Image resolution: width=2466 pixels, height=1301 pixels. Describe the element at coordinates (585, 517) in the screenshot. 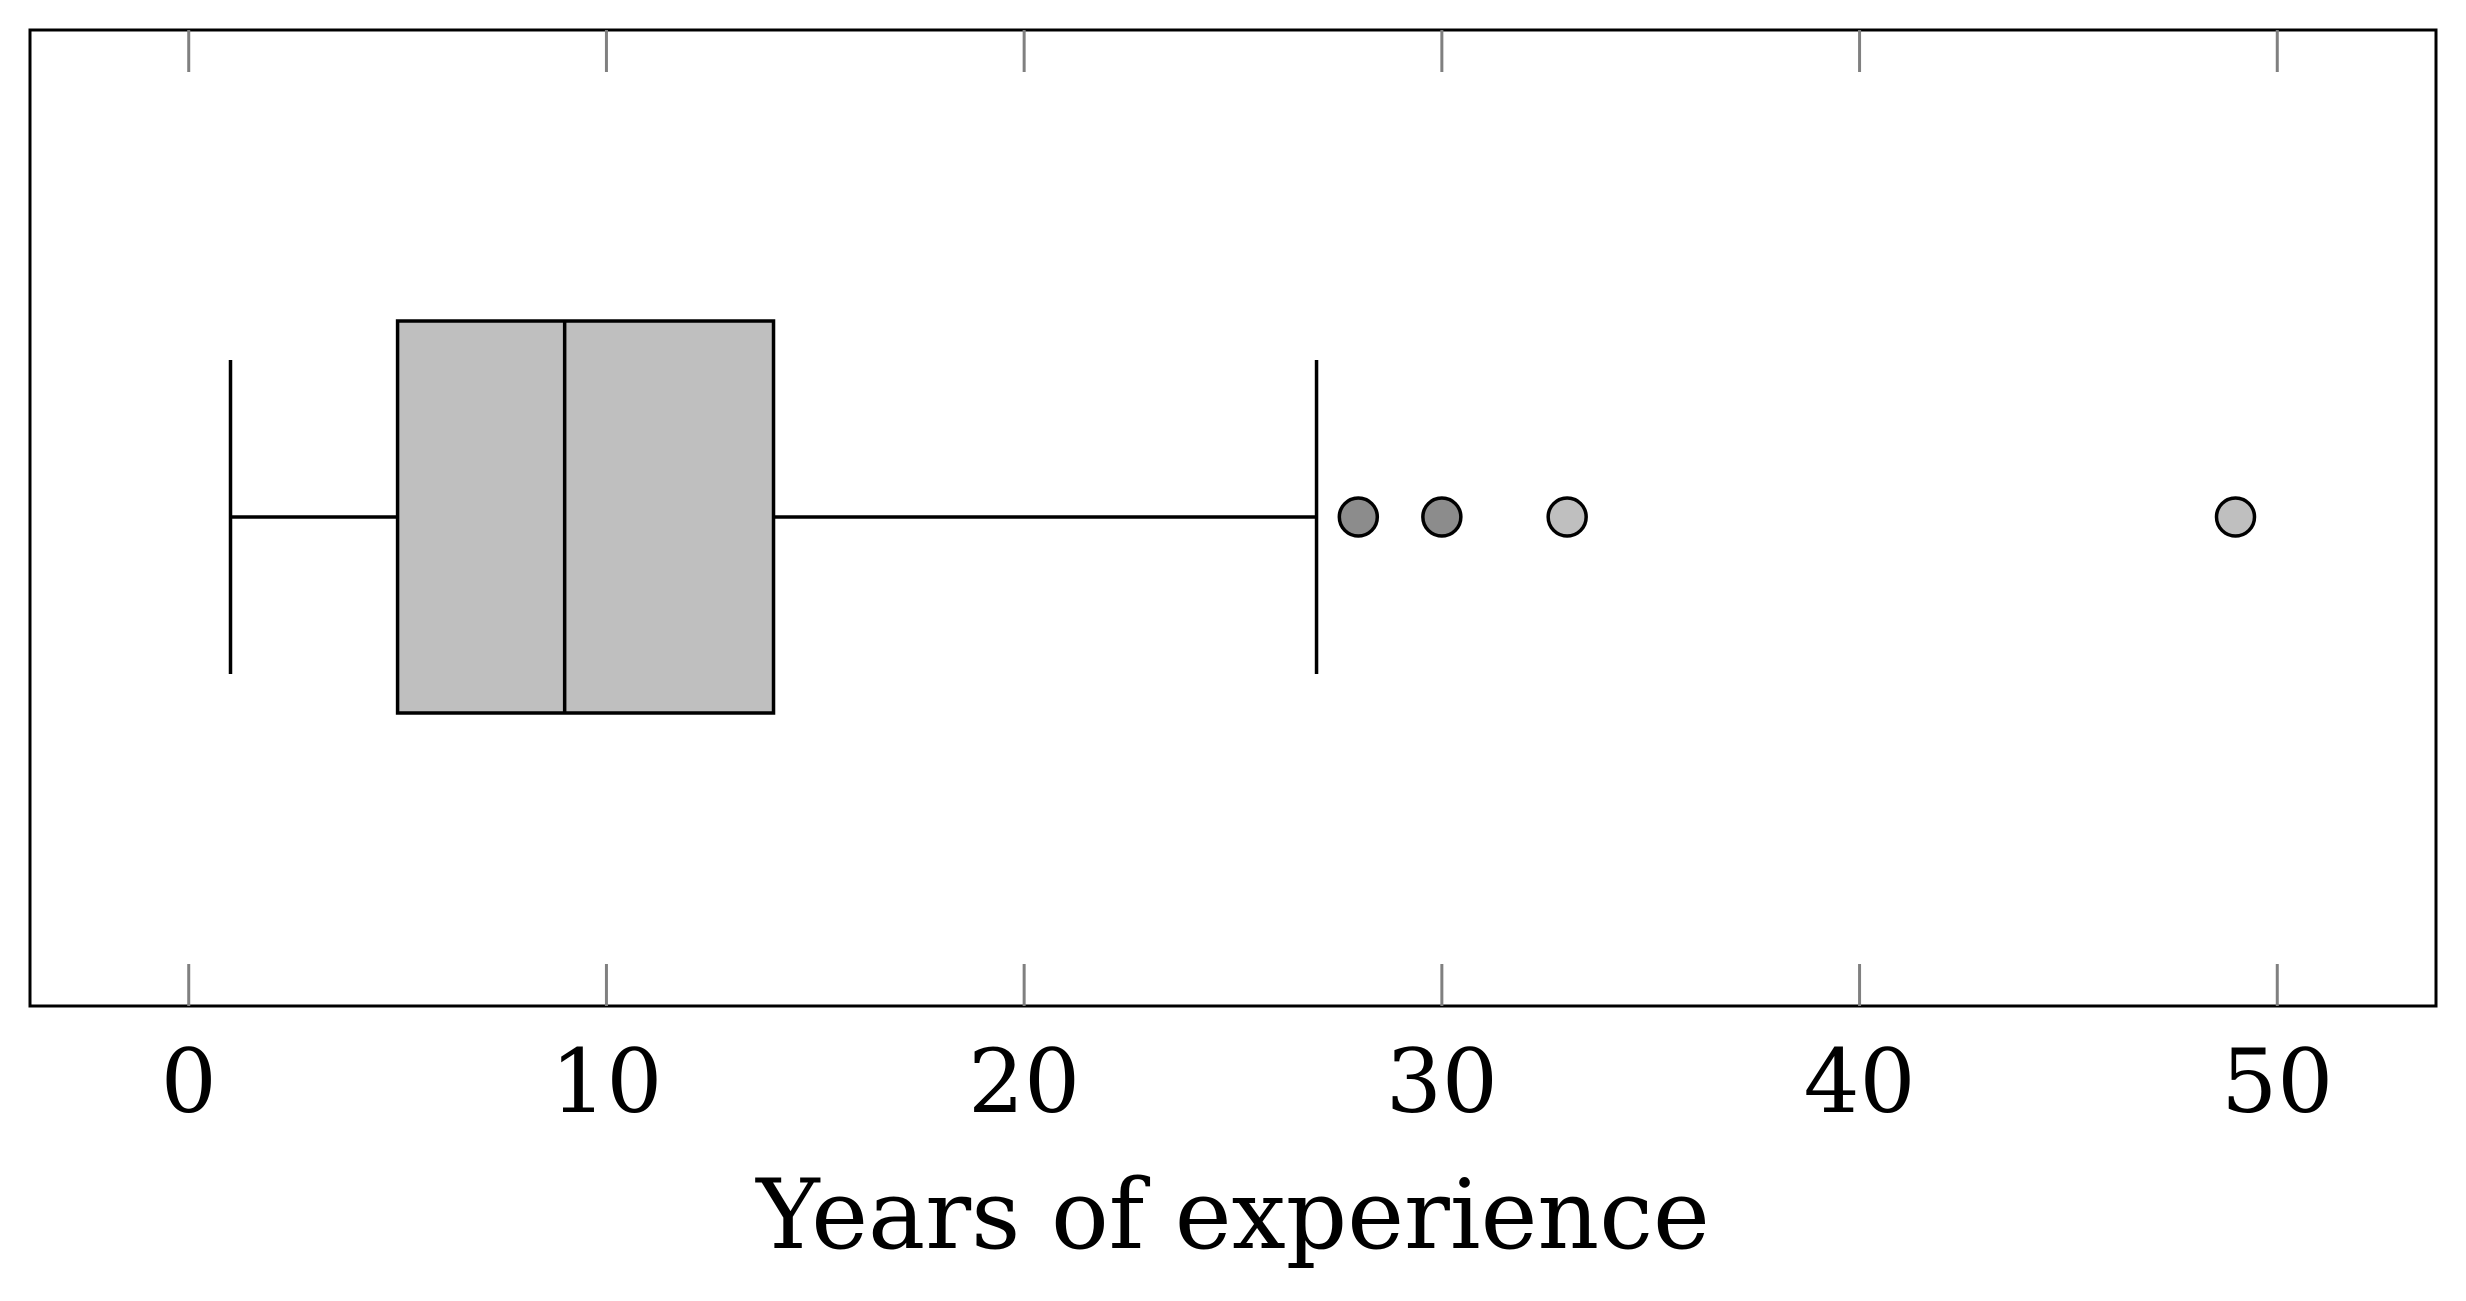

I see `iqr-box` at that location.